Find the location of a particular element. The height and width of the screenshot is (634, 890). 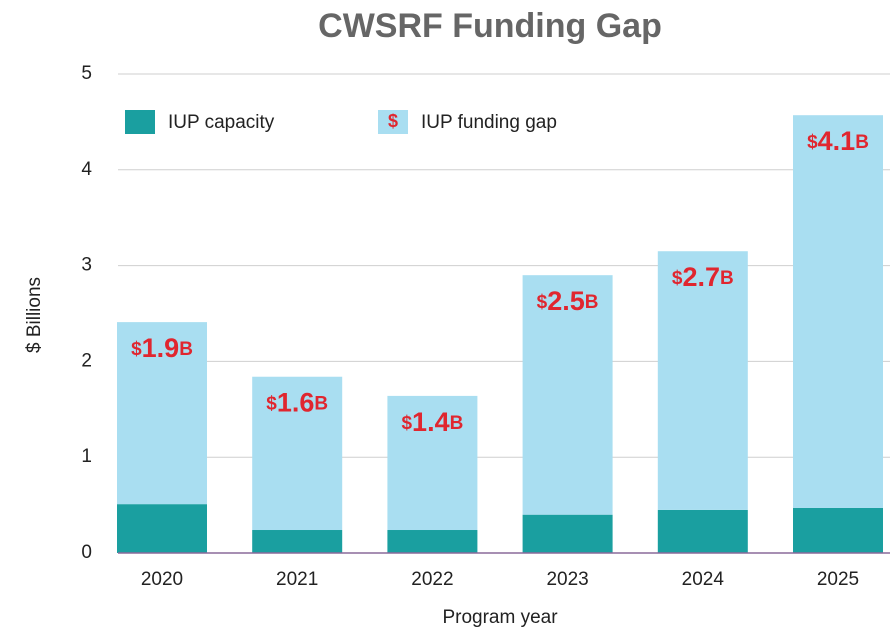

value-label: $1.6B is located at coordinates (297, 403).